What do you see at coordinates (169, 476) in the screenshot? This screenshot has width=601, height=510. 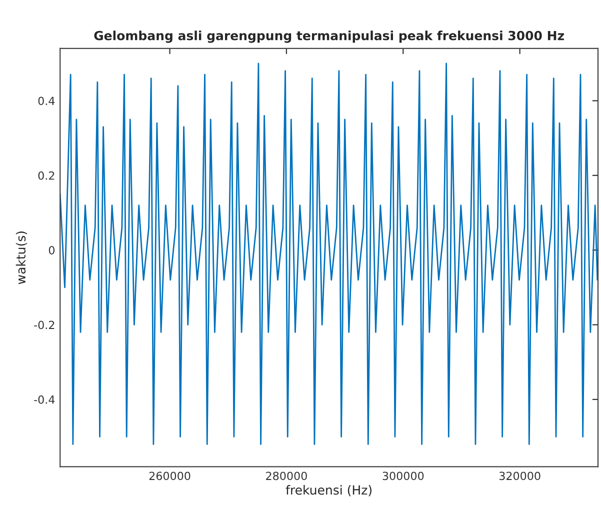 I see `x-tick-label: 260000` at bounding box center [169, 476].